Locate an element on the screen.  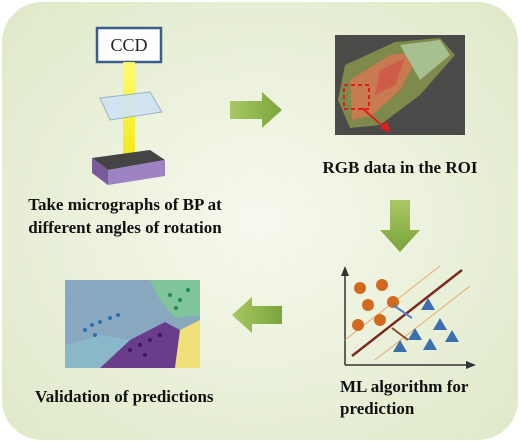
ccd-label: CCD is located at coordinates (128, 45).